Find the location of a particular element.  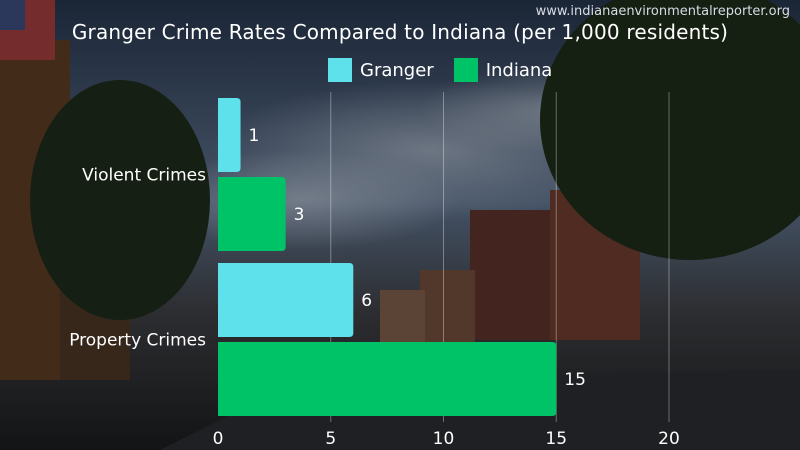

legend-label-granger: Granger is located at coordinates (397, 70).